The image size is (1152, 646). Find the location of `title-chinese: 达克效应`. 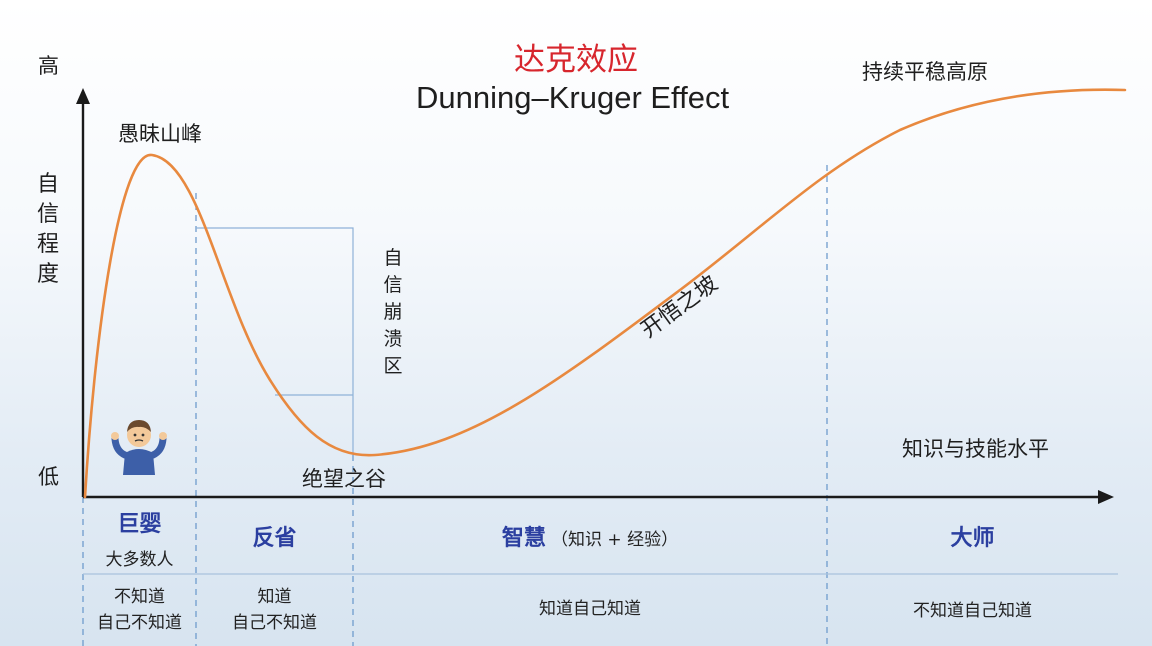

title-chinese: 达克效应 is located at coordinates (576, 56).